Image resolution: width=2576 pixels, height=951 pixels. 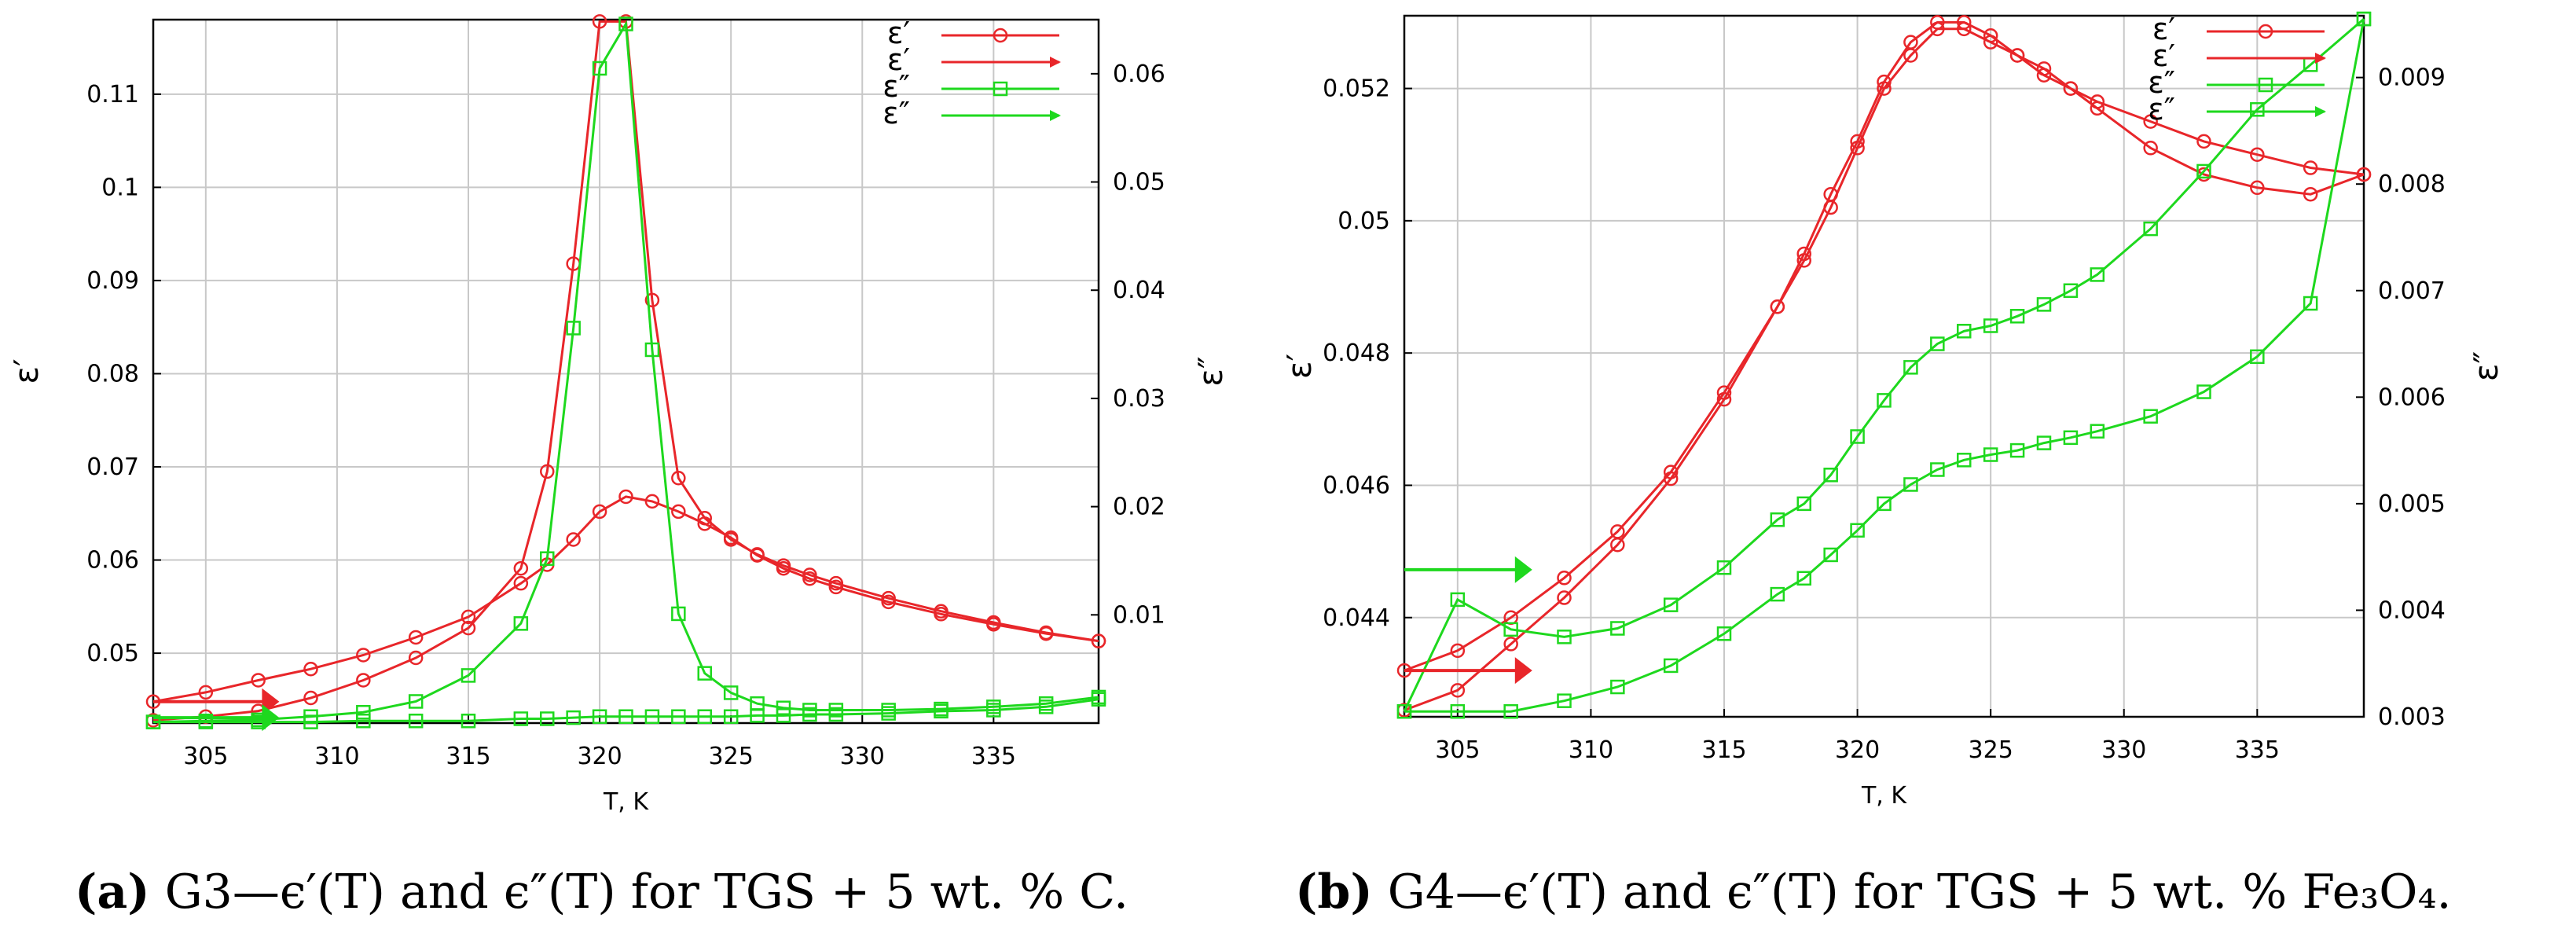 I want to click on y-right-tick-label-3: 0.006, so click(x=2412, y=397).